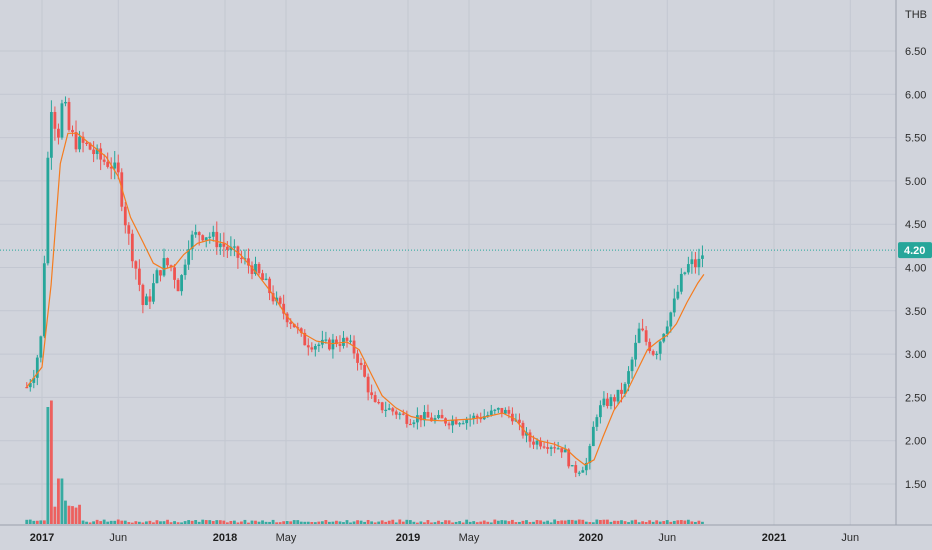 Image resolution: width=932 pixels, height=550 pixels. What do you see at coordinates (915, 442) in the screenshot?
I see `y-tick-label: 2.00` at bounding box center [915, 442].